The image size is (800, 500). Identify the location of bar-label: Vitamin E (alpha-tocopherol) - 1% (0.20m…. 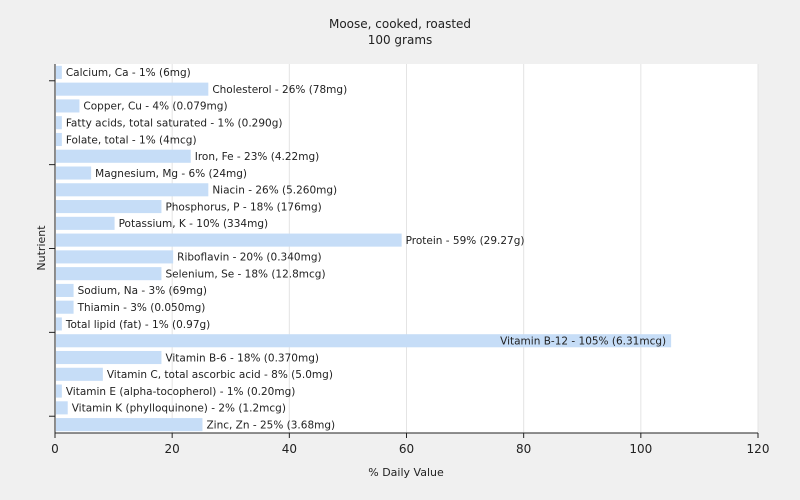
(181, 392).